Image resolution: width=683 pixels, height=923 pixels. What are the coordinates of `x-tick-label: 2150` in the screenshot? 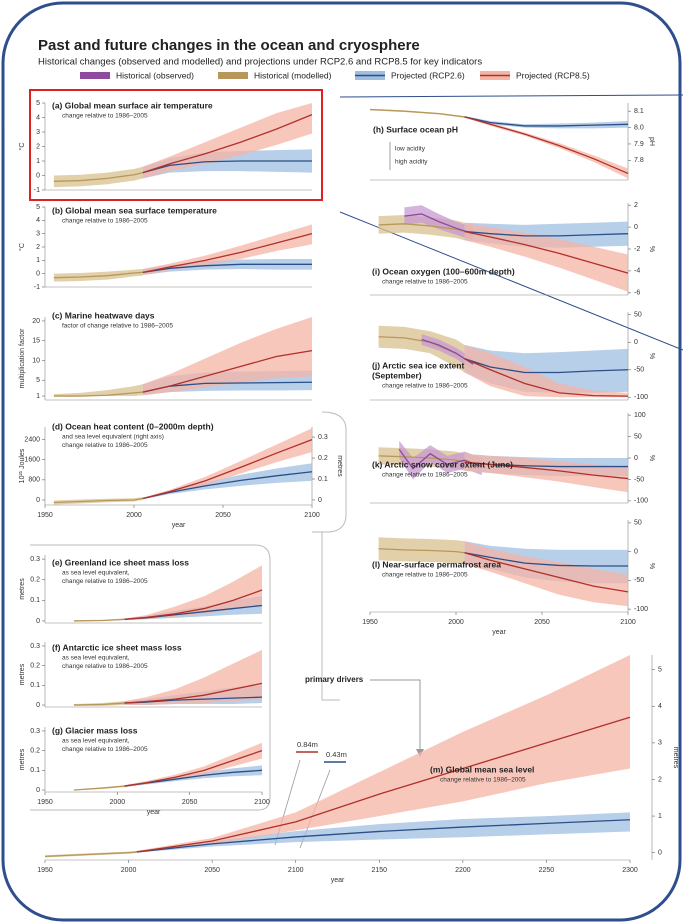 It's located at (379, 870).